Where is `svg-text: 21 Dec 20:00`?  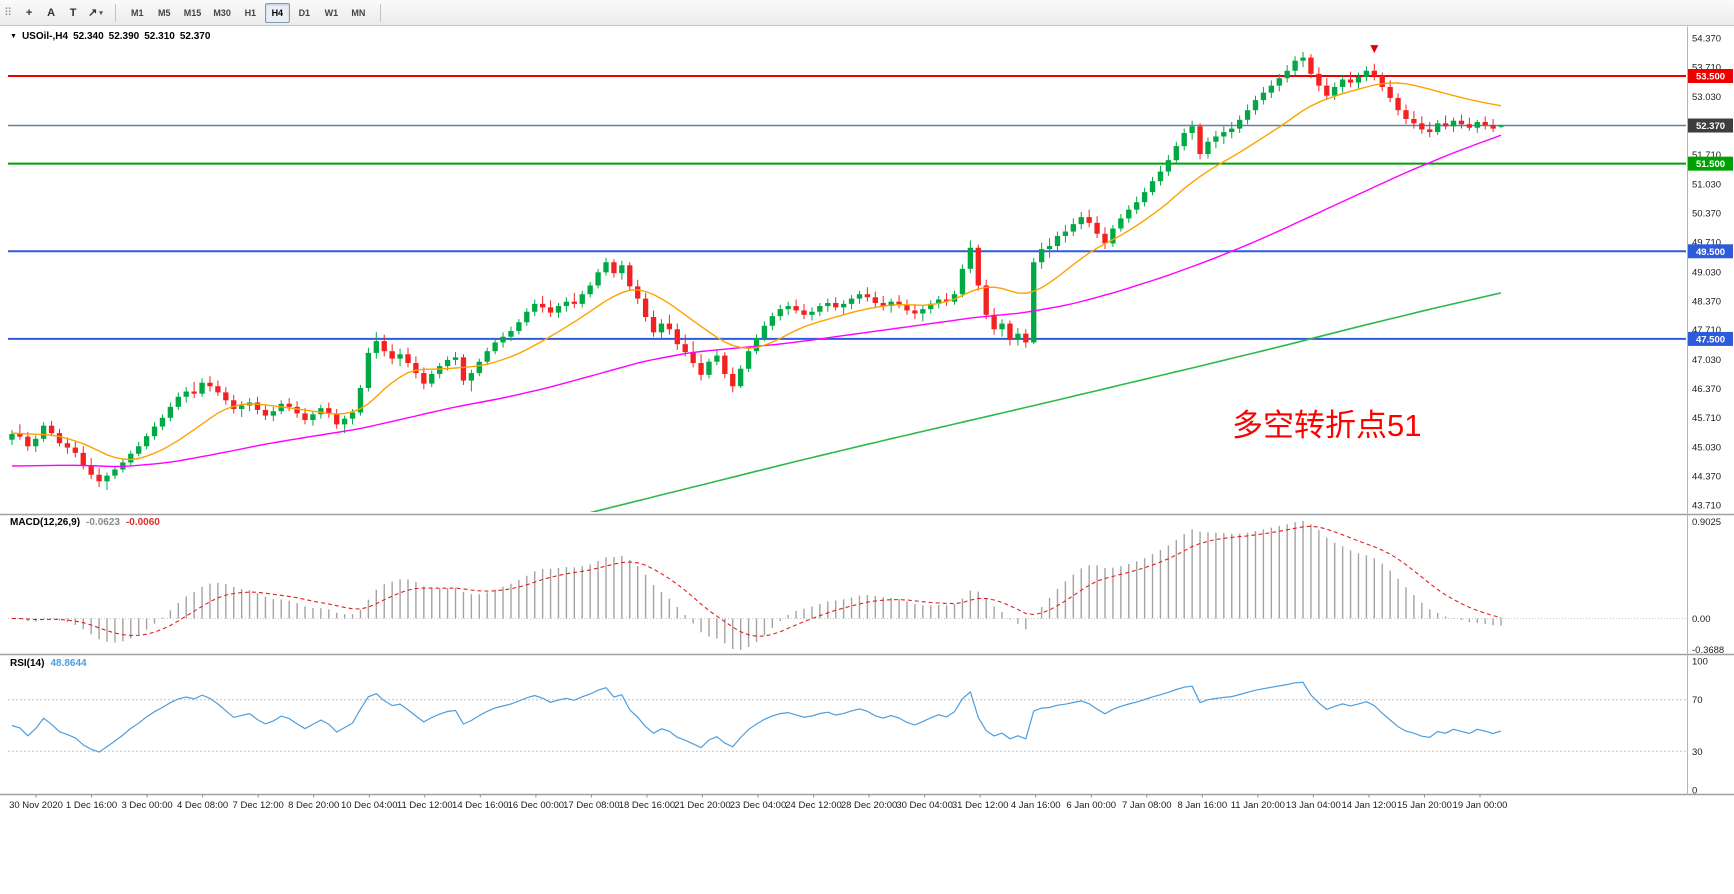
svg-text: 21 Dec 20:00 is located at coordinates (702, 805).